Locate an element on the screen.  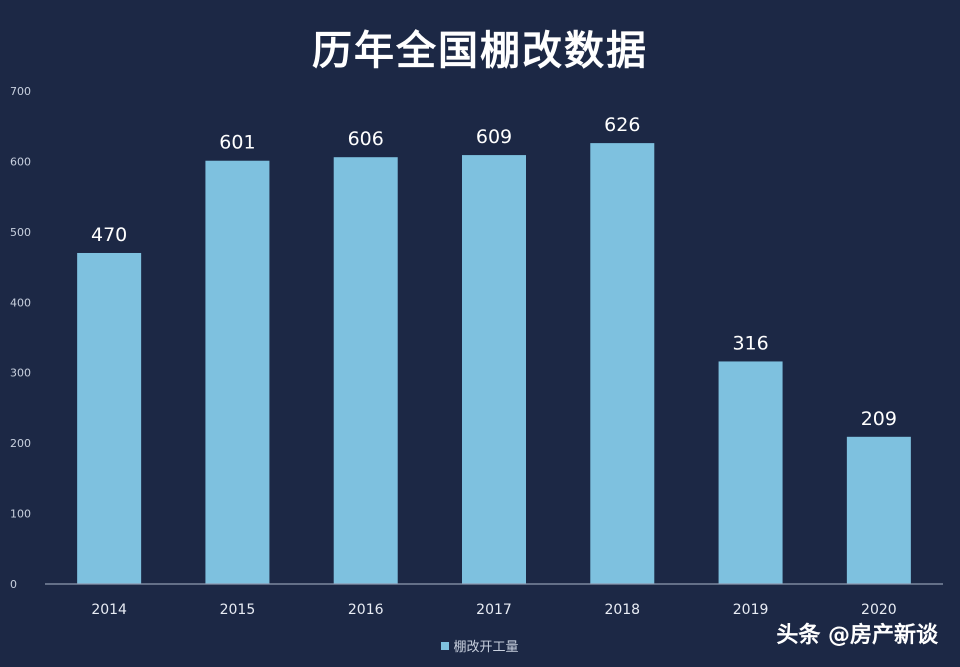
legend-label: 棚改开工量 is located at coordinates (486, 647).